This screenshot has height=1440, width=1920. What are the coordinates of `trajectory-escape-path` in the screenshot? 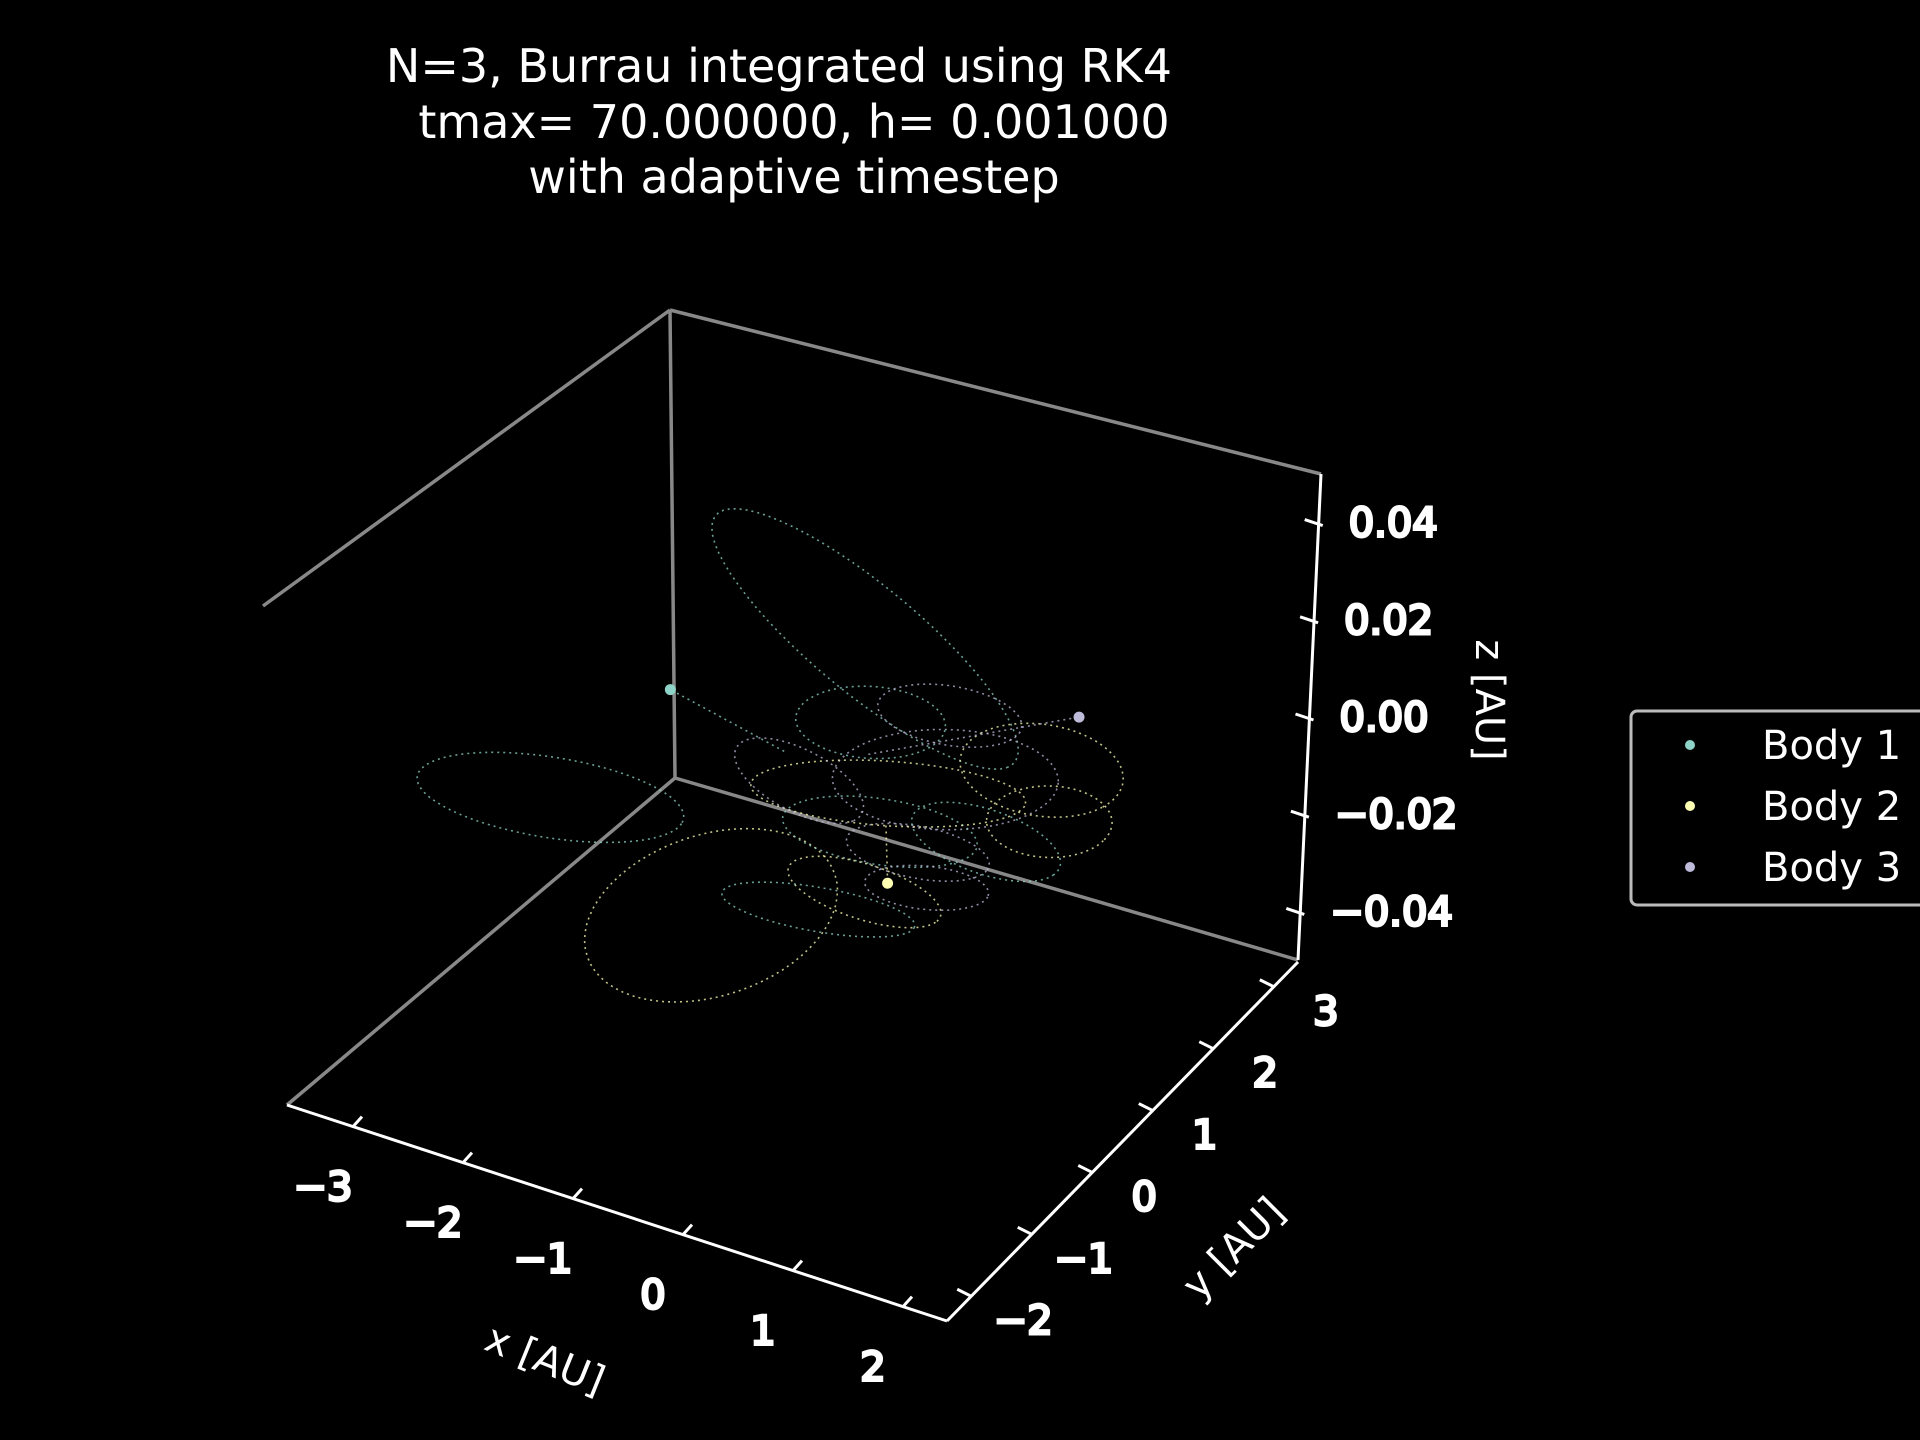 It's located at (887, 854).